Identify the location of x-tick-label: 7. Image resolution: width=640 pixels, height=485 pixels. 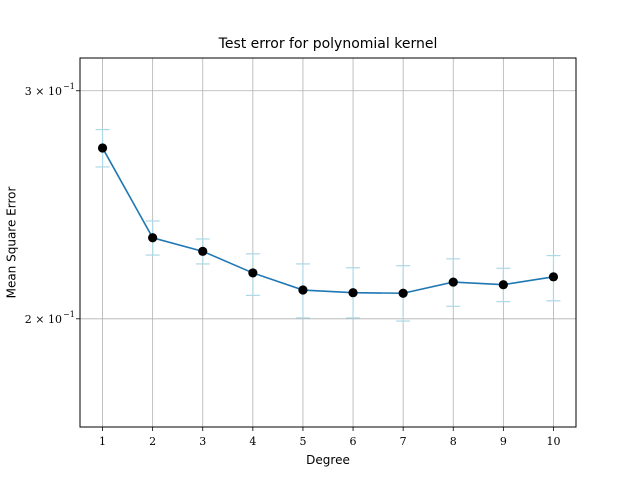
(403, 441).